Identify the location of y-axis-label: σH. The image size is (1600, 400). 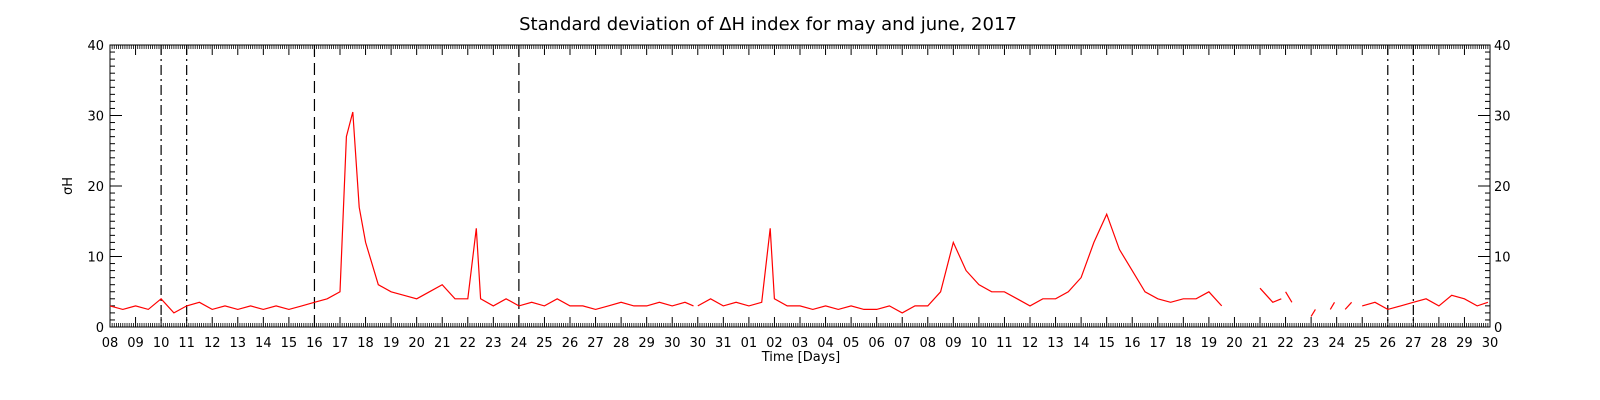
(68, 186).